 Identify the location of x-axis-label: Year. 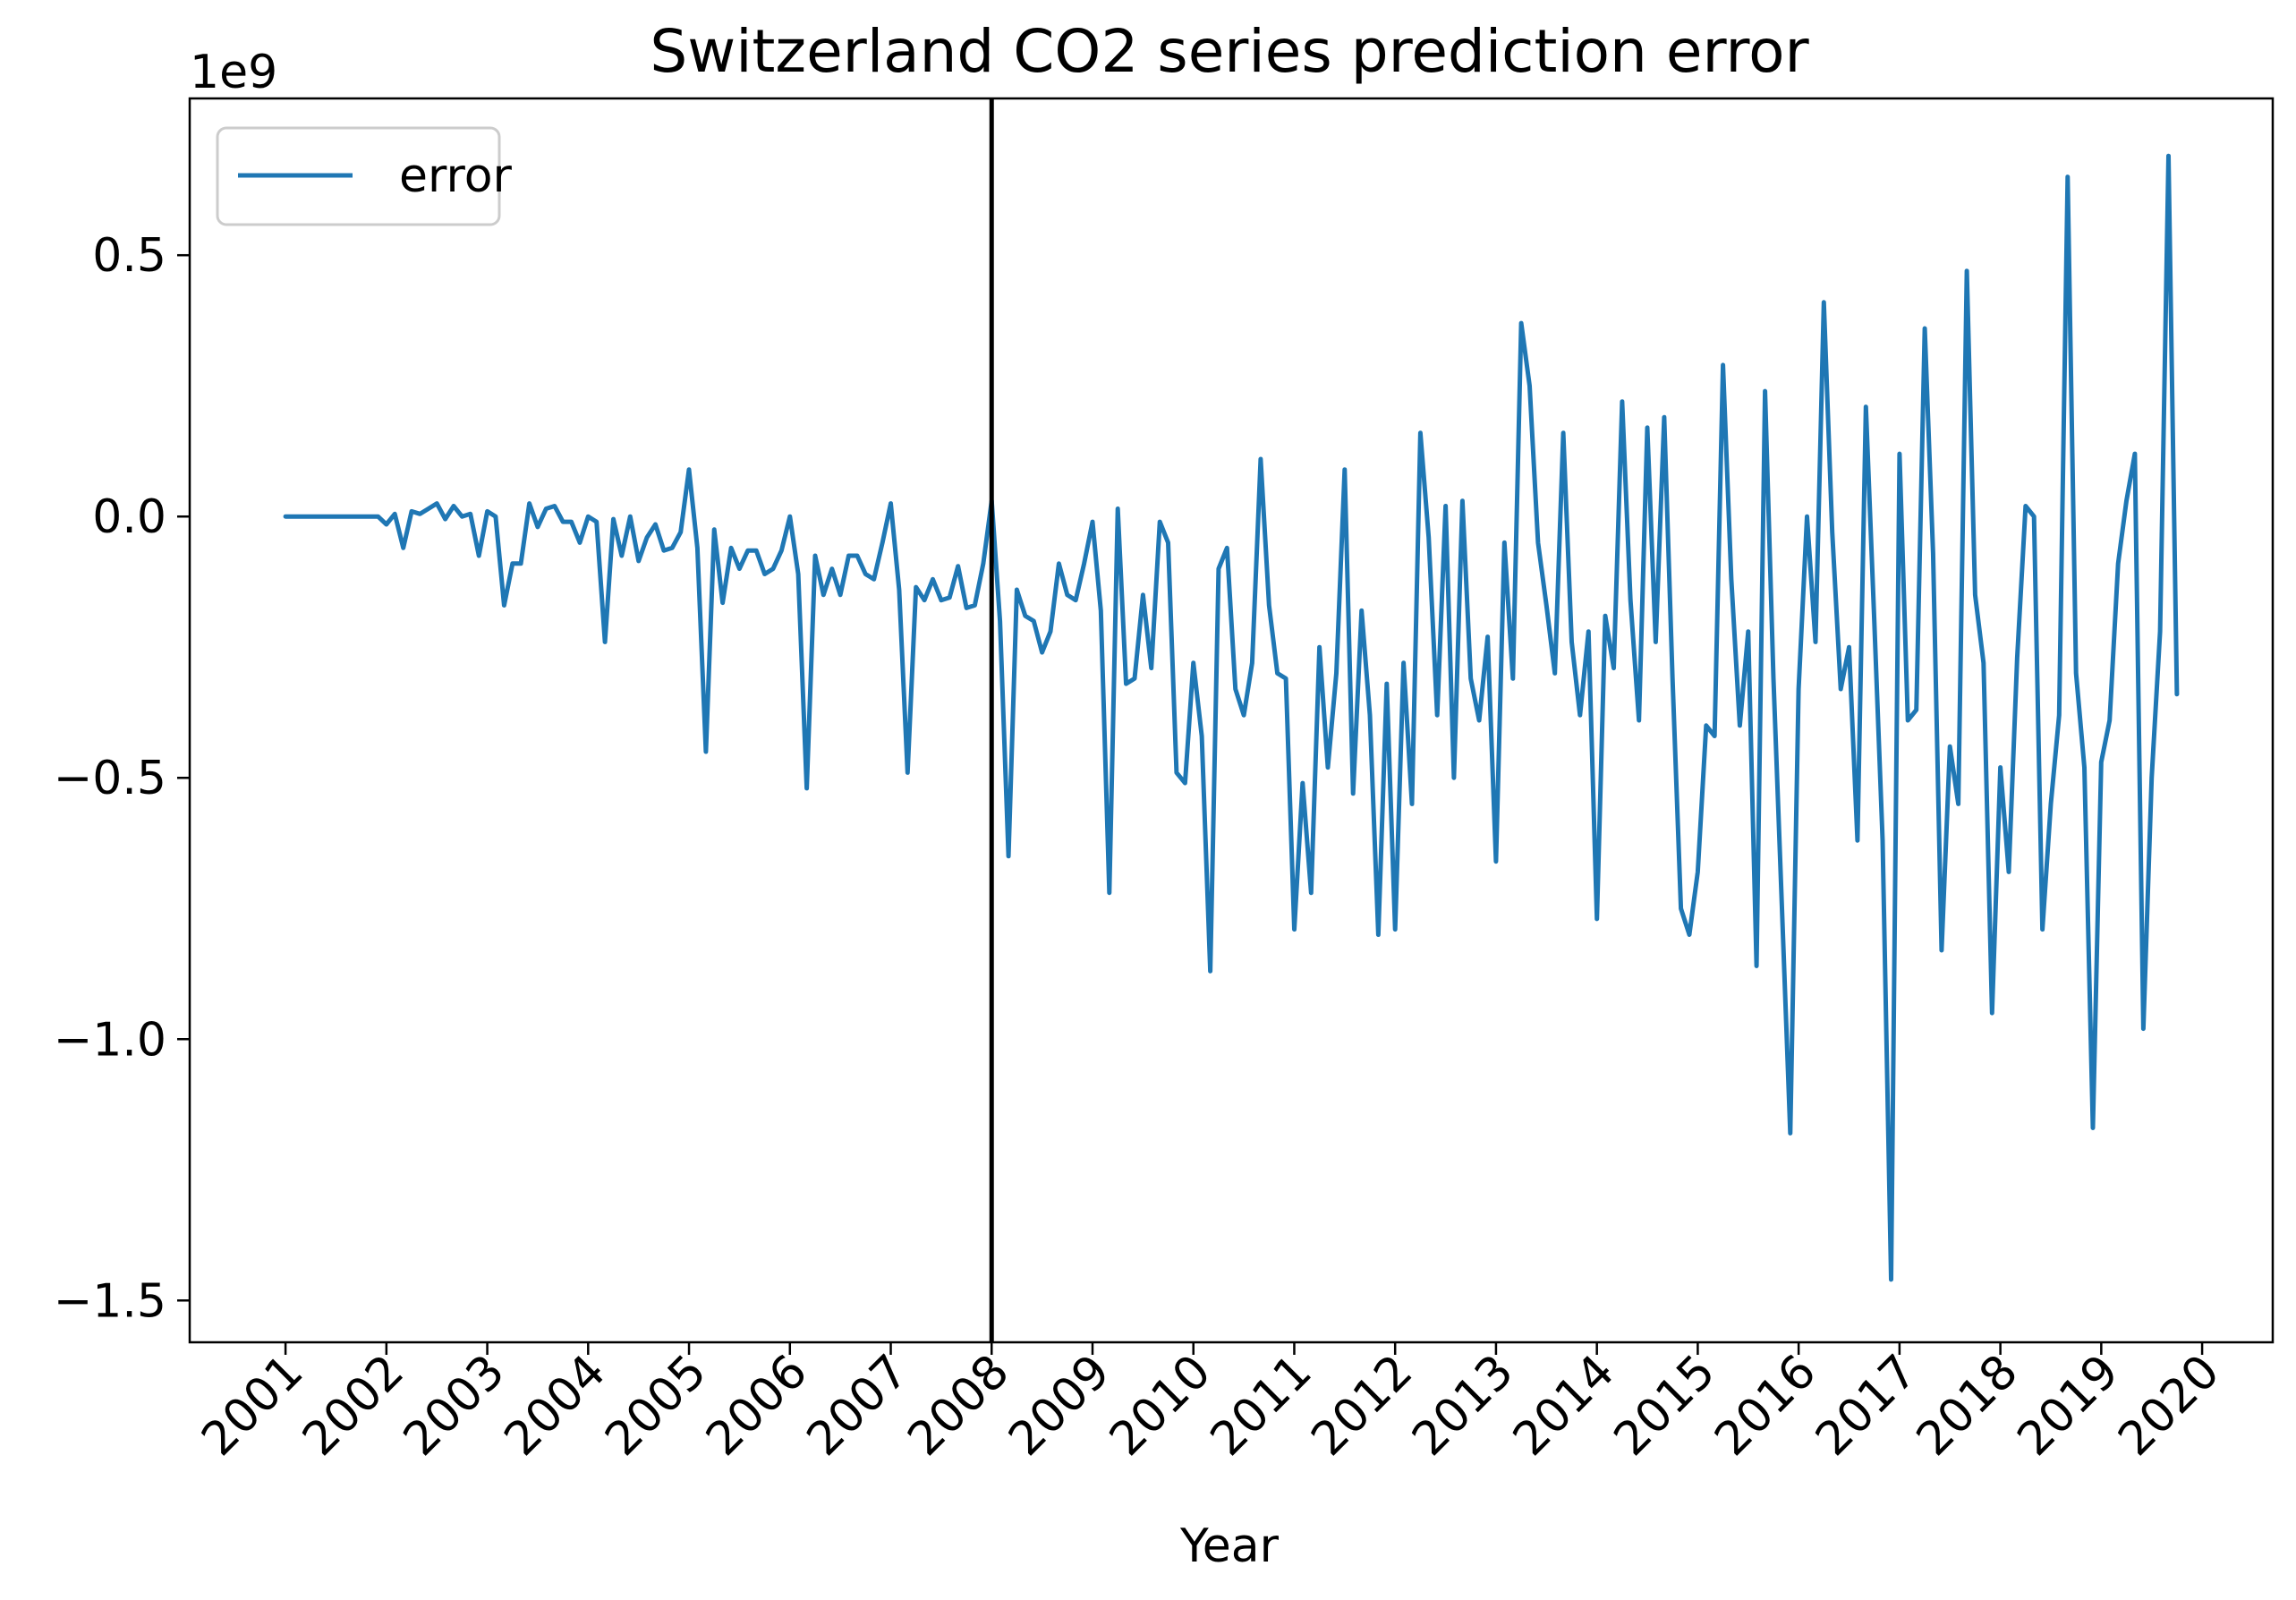
(1229, 1546).